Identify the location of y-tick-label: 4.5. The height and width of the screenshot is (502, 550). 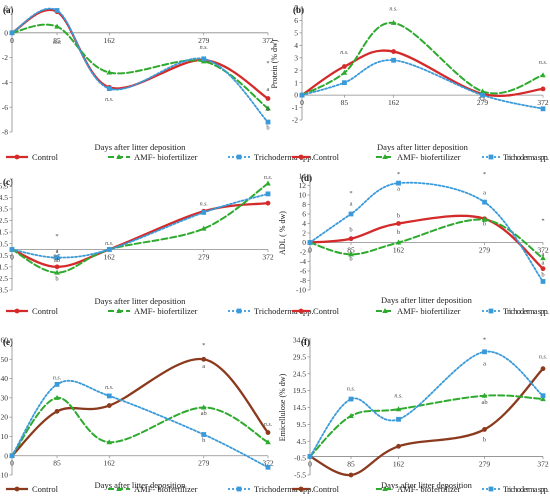
(4, 197).